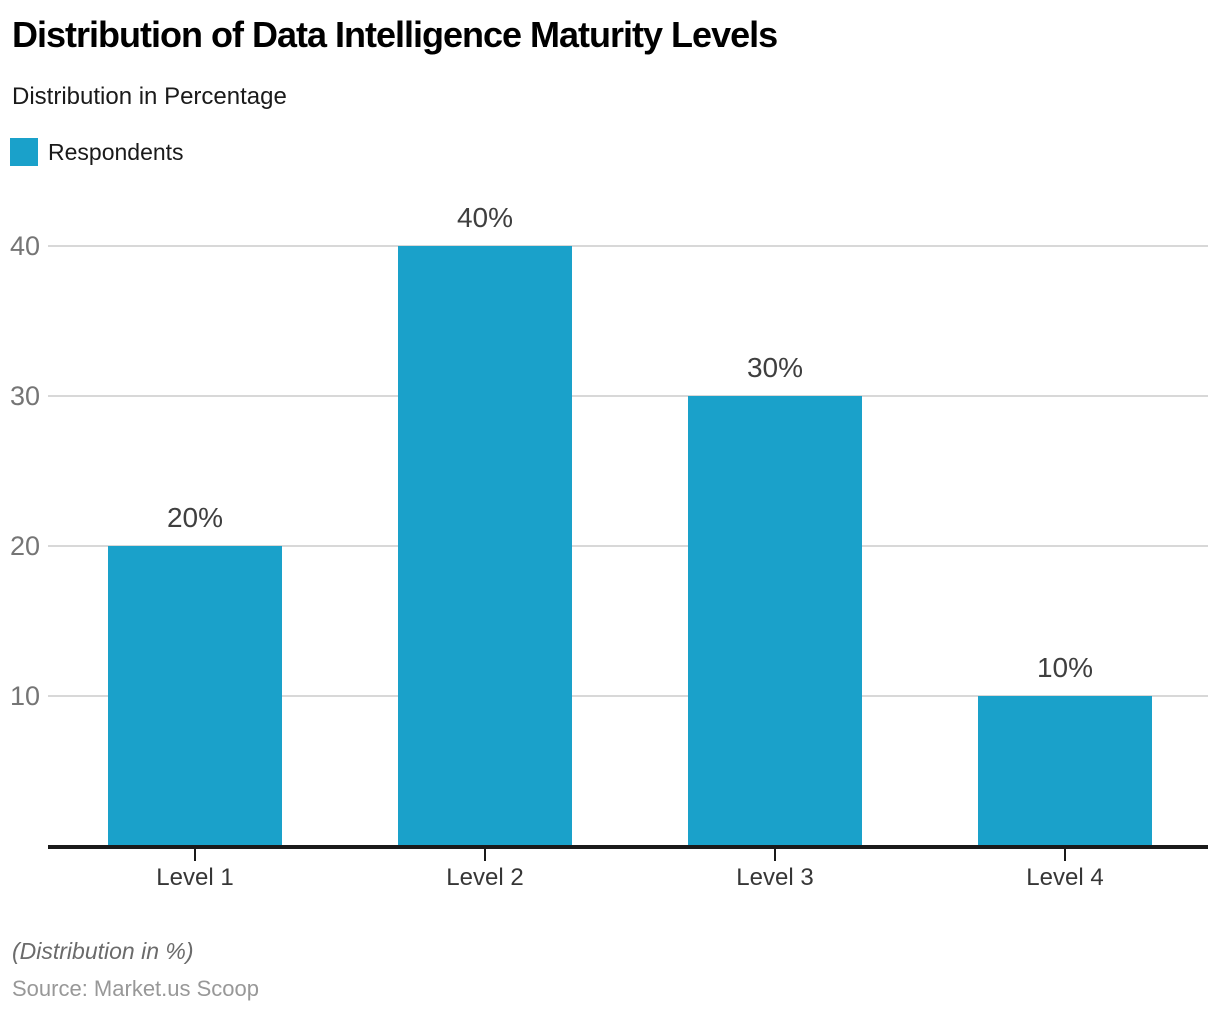 The image size is (1220, 1016). What do you see at coordinates (103, 951) in the screenshot?
I see `footnote: (Distribution in %)` at bounding box center [103, 951].